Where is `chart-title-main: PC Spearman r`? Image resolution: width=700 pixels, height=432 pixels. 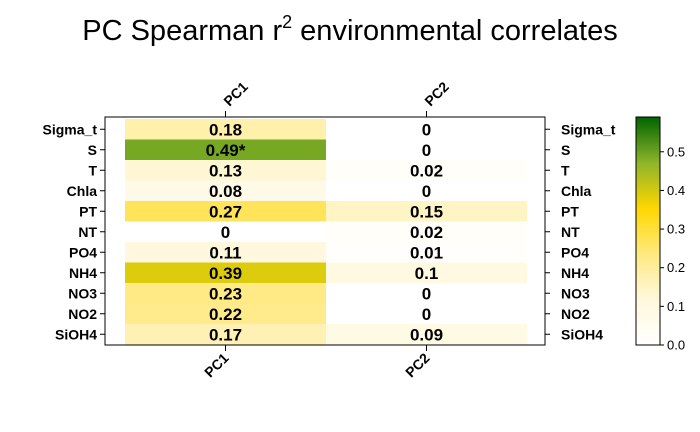
chart-title-main: PC Spearman r is located at coordinates (182, 31).